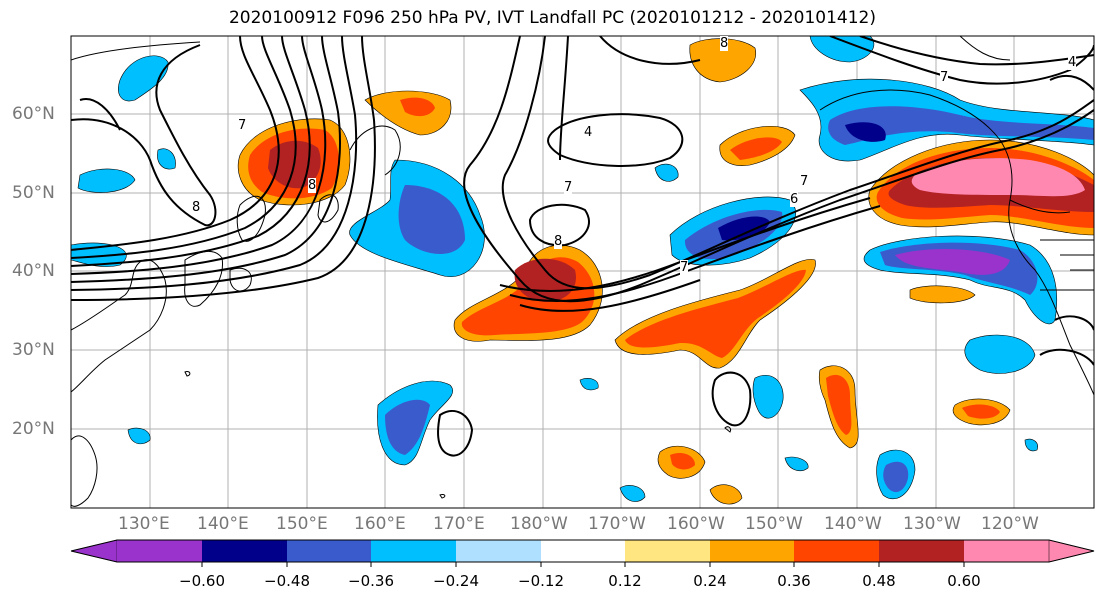 The width and height of the screenshot is (1105, 601). I want to click on colorbar-tick-label: −0.60, so click(202, 581).